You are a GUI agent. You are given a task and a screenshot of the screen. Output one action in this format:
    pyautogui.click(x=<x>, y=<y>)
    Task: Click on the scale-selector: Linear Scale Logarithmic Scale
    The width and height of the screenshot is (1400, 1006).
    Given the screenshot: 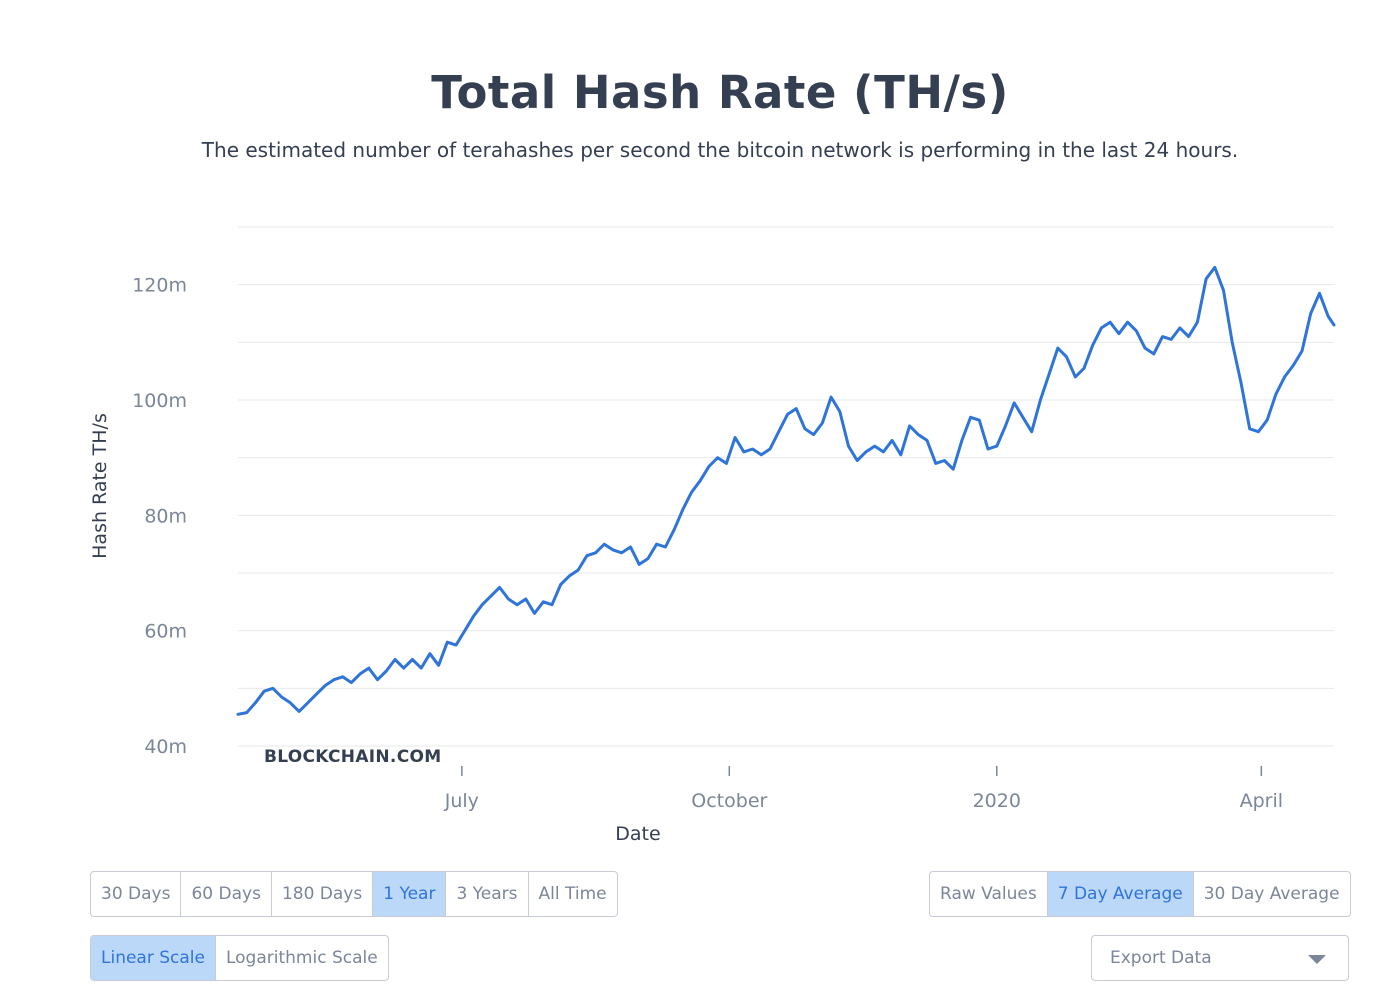 What is the action you would take?
    pyautogui.click(x=239, y=958)
    